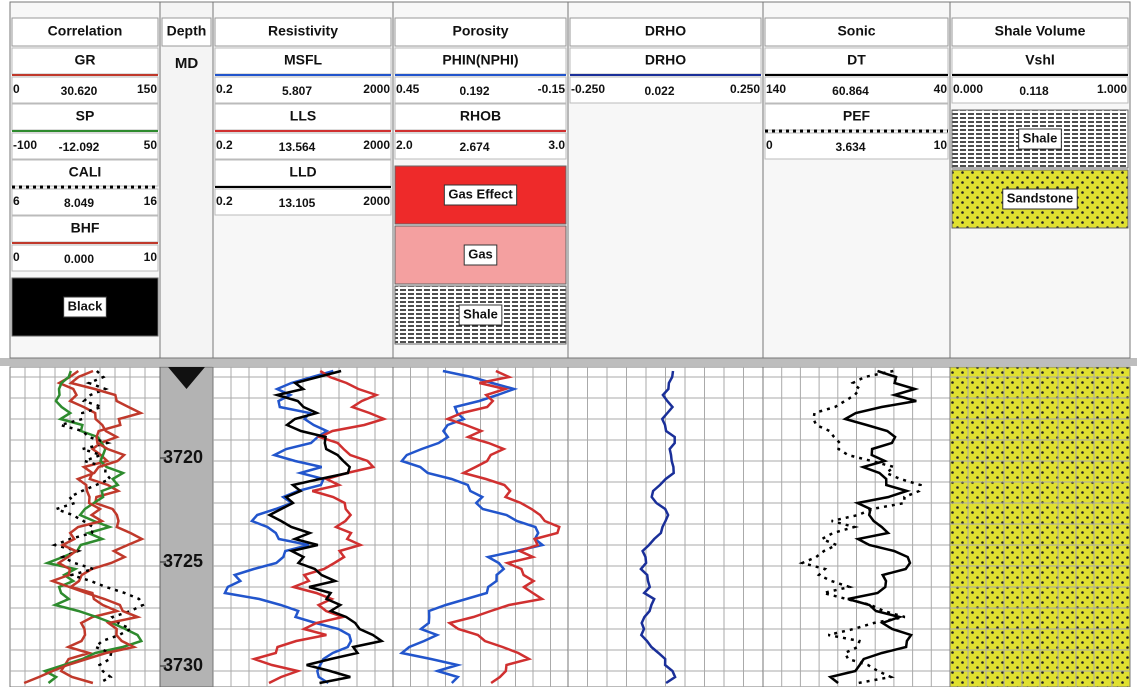  I want to click on depth-label: 3725, so click(183, 561).